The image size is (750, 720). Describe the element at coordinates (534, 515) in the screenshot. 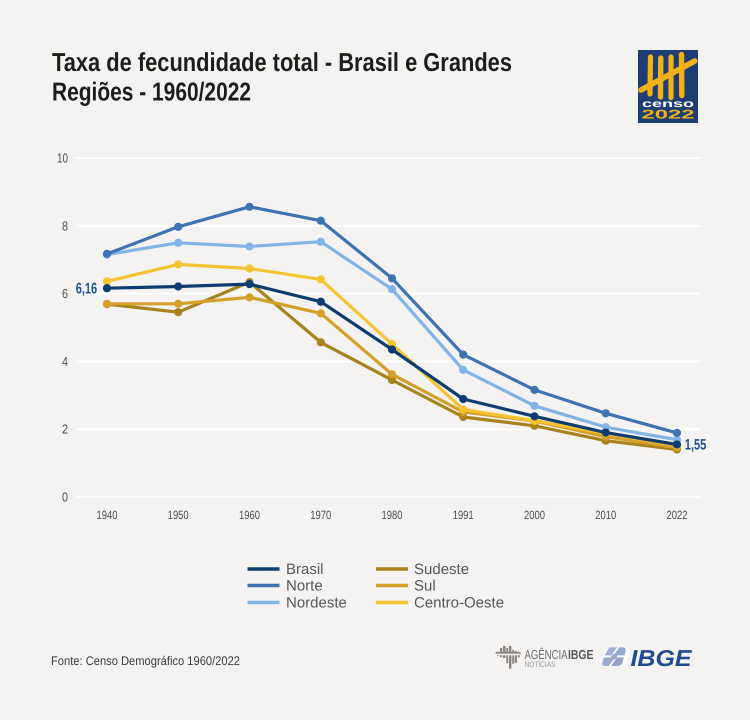

I see `svg-text: 2000` at that location.